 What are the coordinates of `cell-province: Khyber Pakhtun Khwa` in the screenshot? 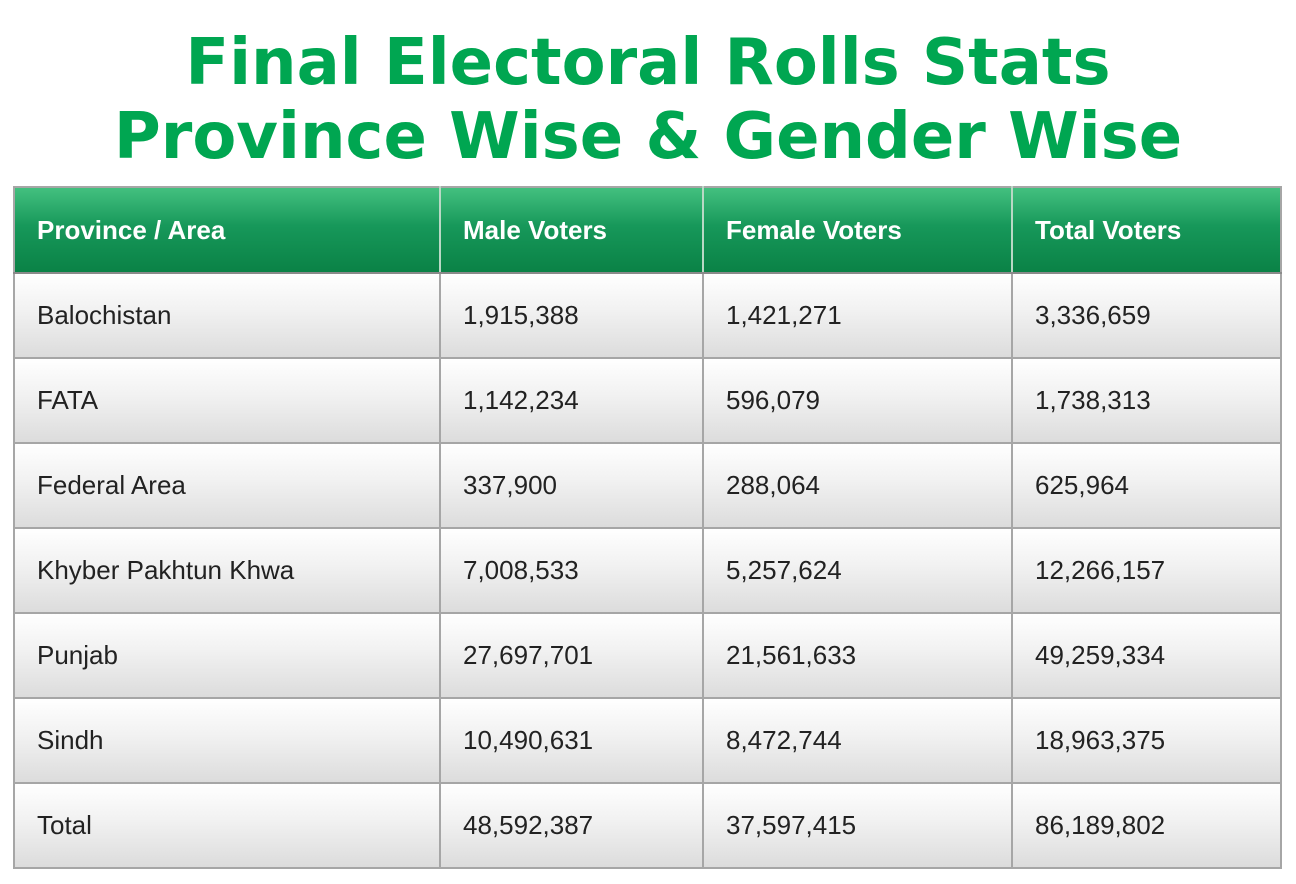 It's located at (227, 570).